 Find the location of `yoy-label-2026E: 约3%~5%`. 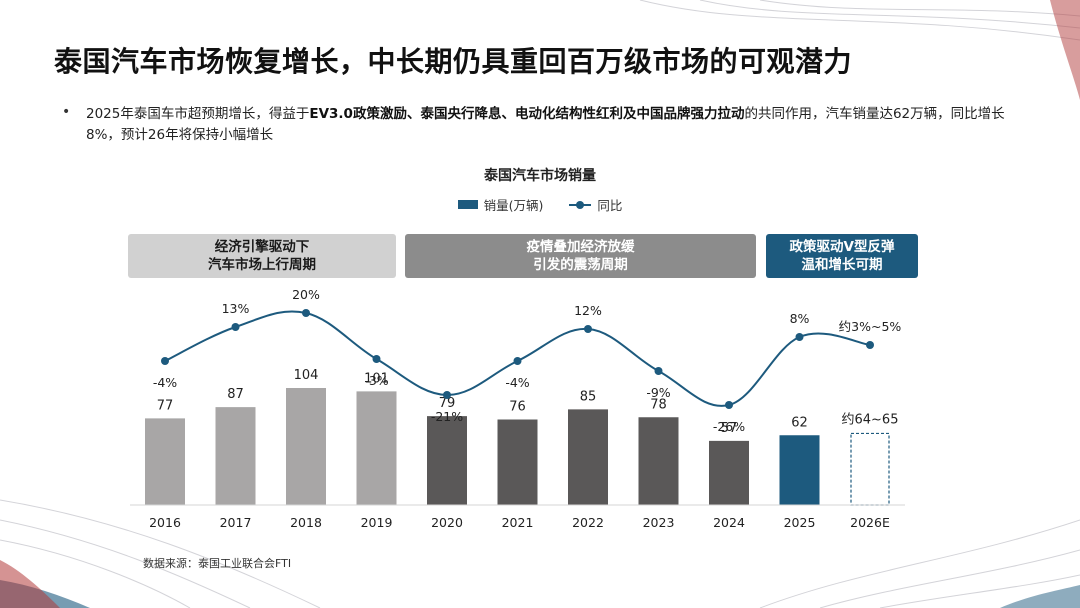

yoy-label-2026E: 约3%~5% is located at coordinates (870, 326).